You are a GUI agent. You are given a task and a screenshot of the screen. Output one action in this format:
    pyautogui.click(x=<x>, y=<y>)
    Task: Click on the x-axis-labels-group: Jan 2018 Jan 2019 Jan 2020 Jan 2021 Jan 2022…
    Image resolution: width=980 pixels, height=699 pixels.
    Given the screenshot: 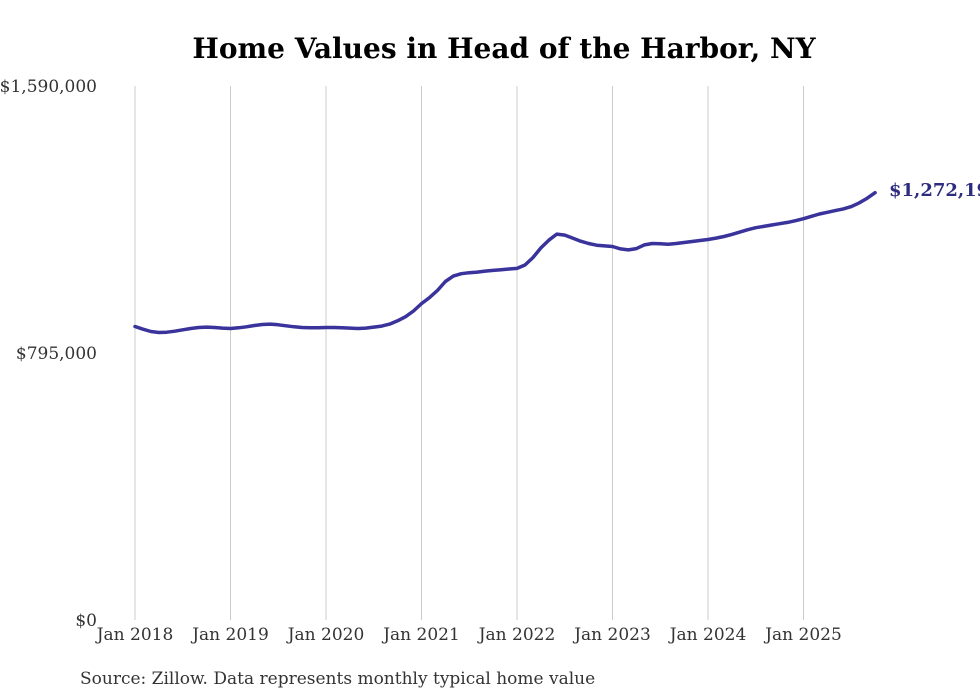 What is the action you would take?
    pyautogui.click(x=468, y=635)
    